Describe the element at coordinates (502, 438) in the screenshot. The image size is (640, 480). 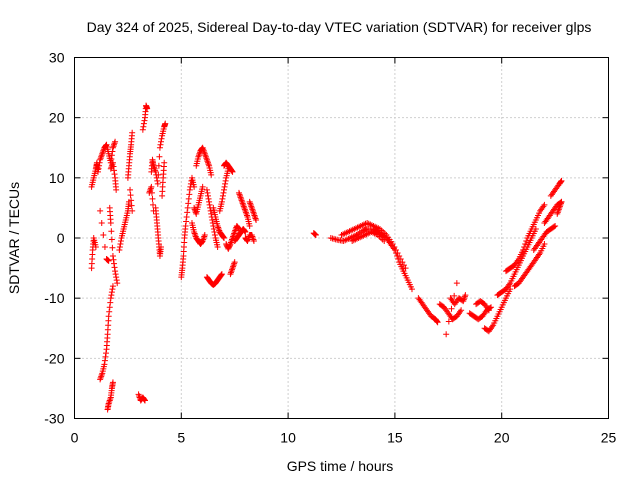
I see `x-tick-label: 20` at that location.